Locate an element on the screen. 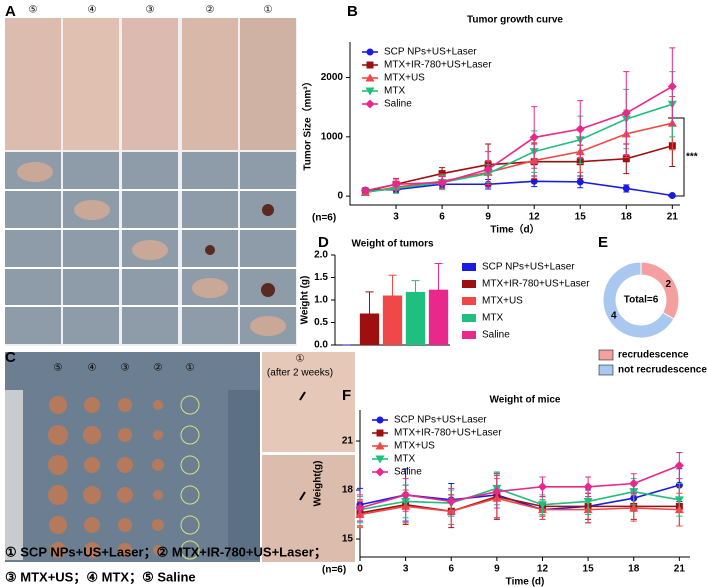 The height and width of the screenshot is (587, 708). slice-label: 4 is located at coordinates (614, 315).